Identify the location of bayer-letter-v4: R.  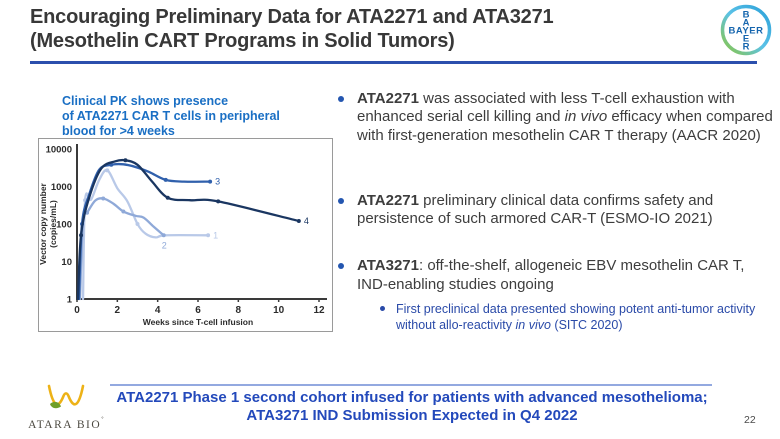
(746, 47).